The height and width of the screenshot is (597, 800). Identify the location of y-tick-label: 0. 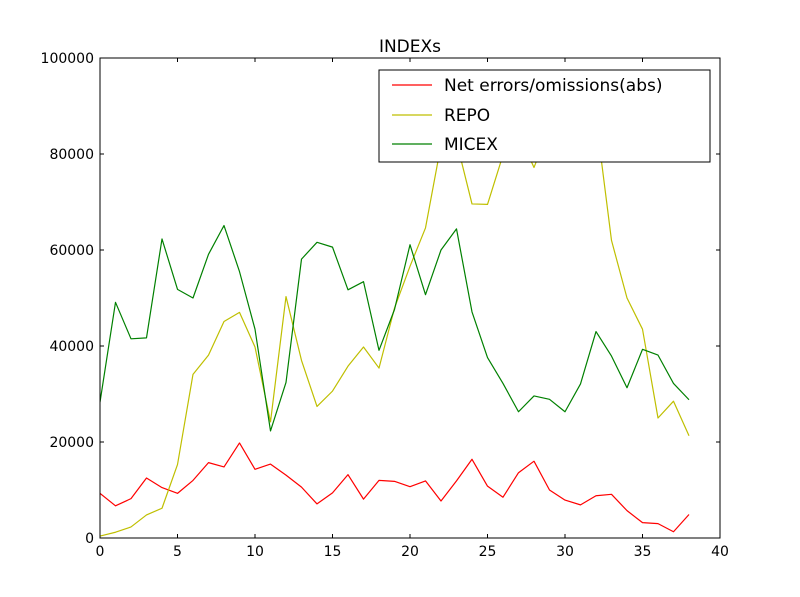
(89, 539).